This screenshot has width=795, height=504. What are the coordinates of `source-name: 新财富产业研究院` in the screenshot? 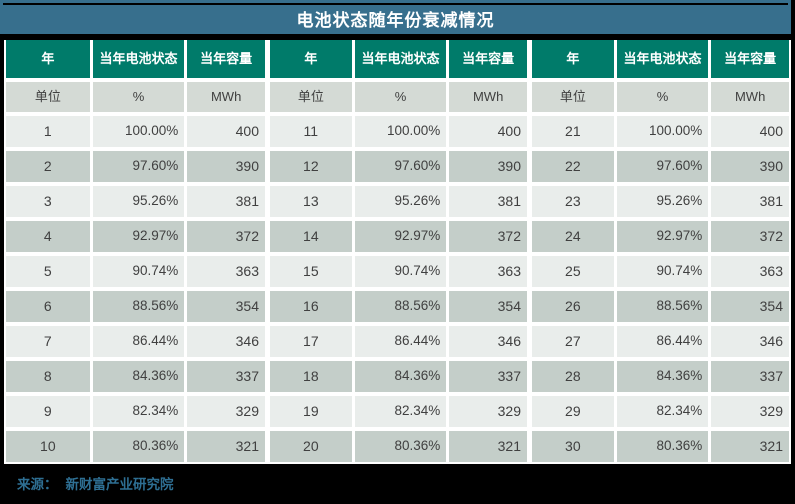 It's located at (119, 484).